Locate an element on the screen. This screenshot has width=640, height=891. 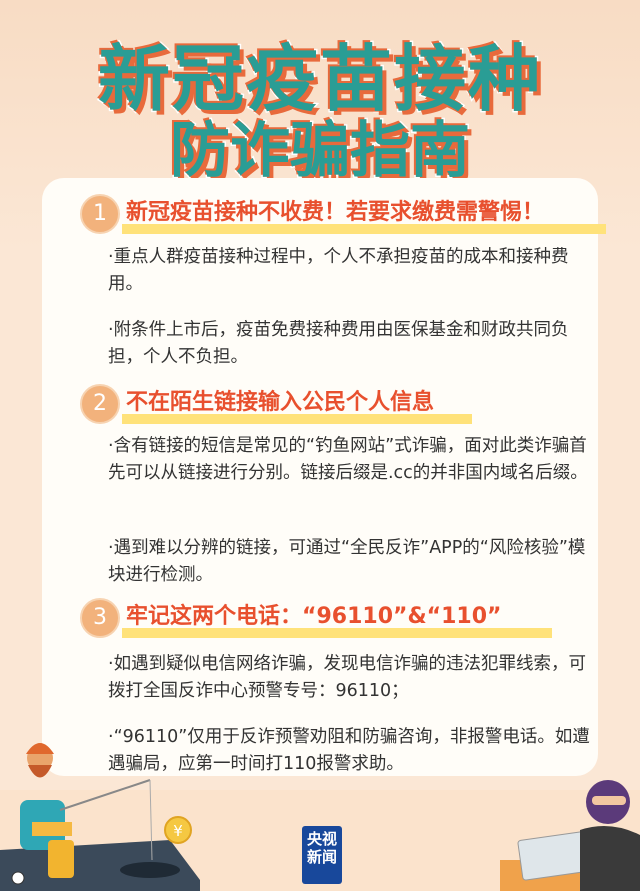
section-heading: 牢记这两个电话：“96110”&“110” is located at coordinates (314, 616).